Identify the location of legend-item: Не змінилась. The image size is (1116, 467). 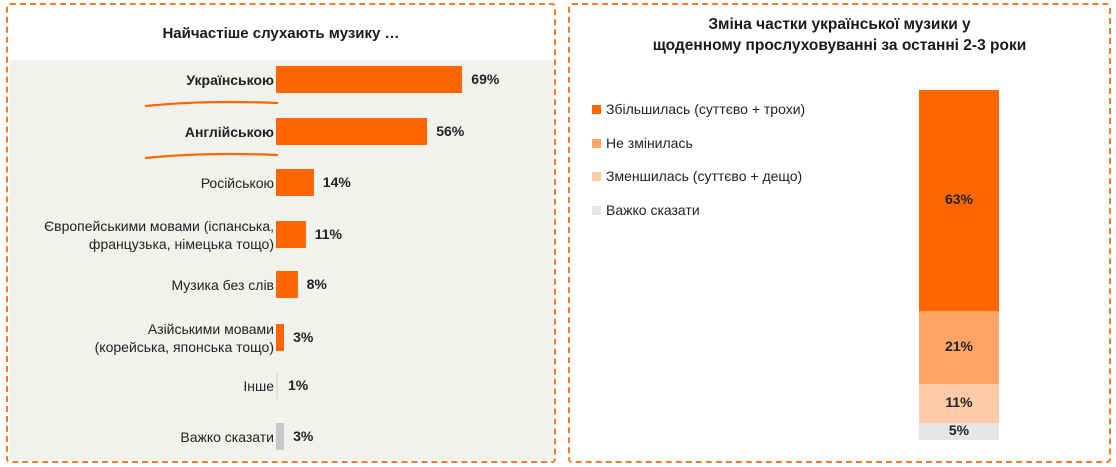
(642, 143).